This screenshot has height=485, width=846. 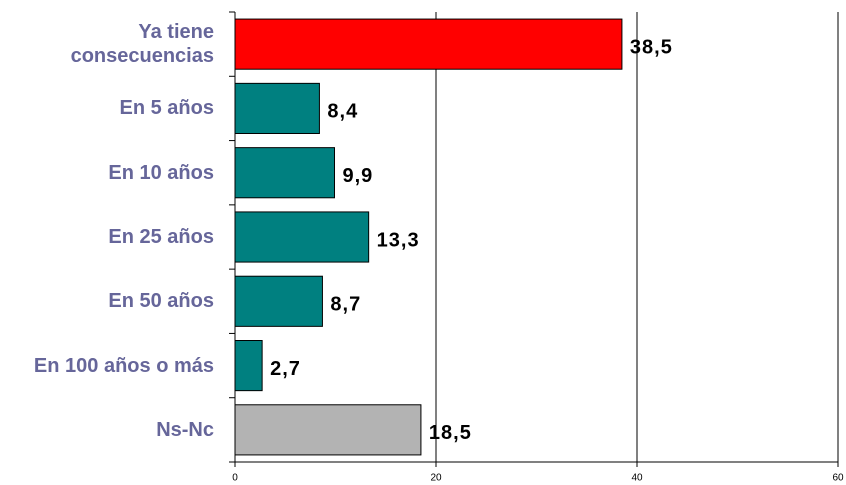 What do you see at coordinates (161, 172) in the screenshot?
I see `category-label: En 10 años` at bounding box center [161, 172].